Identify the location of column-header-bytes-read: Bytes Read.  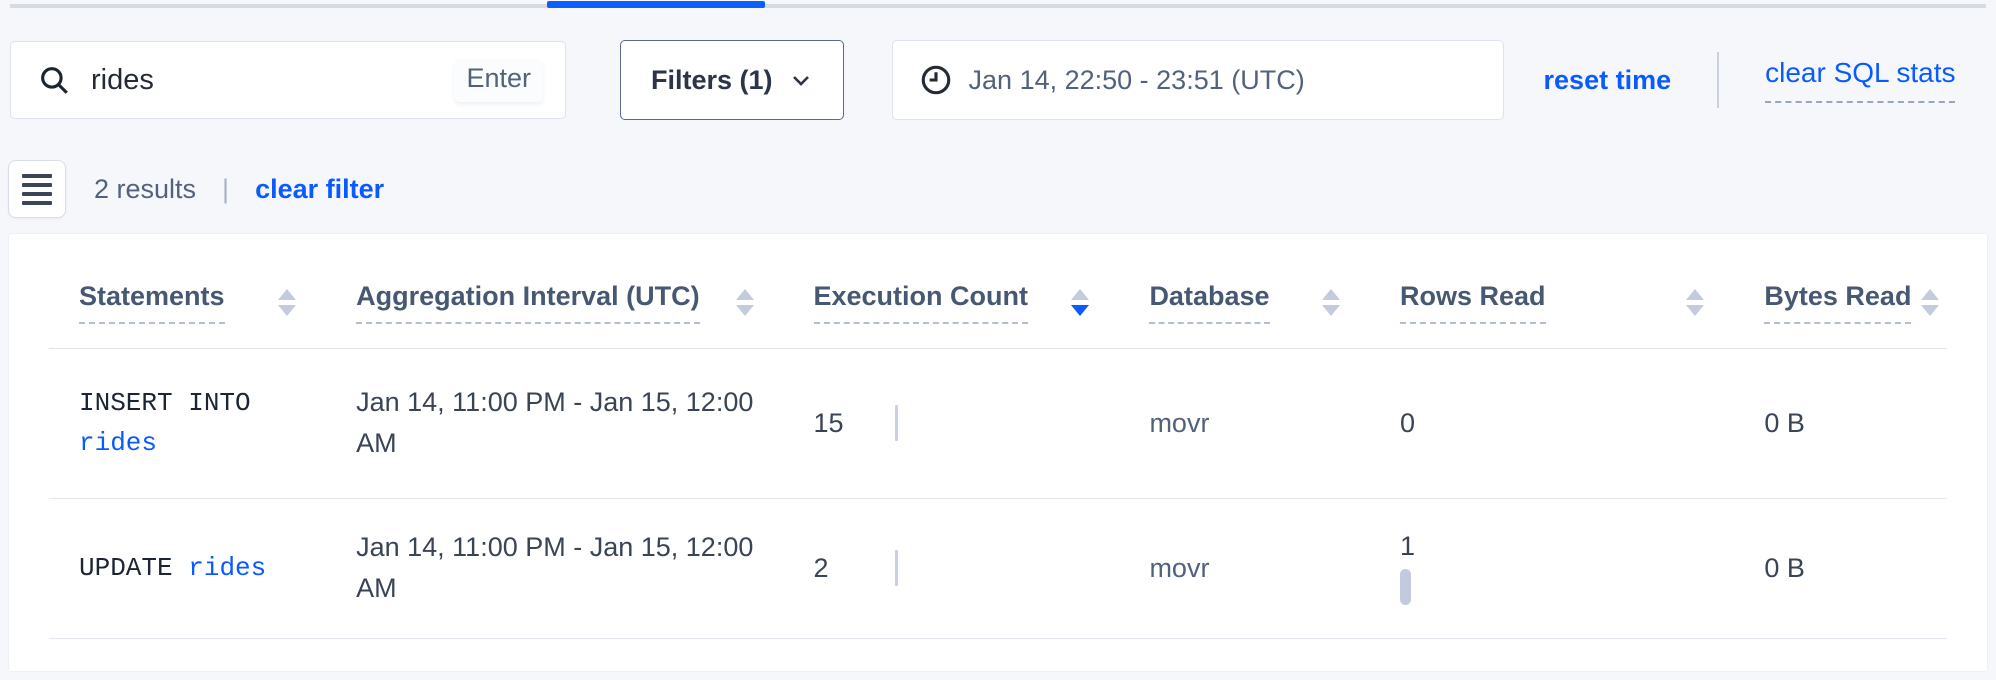
(1840, 291).